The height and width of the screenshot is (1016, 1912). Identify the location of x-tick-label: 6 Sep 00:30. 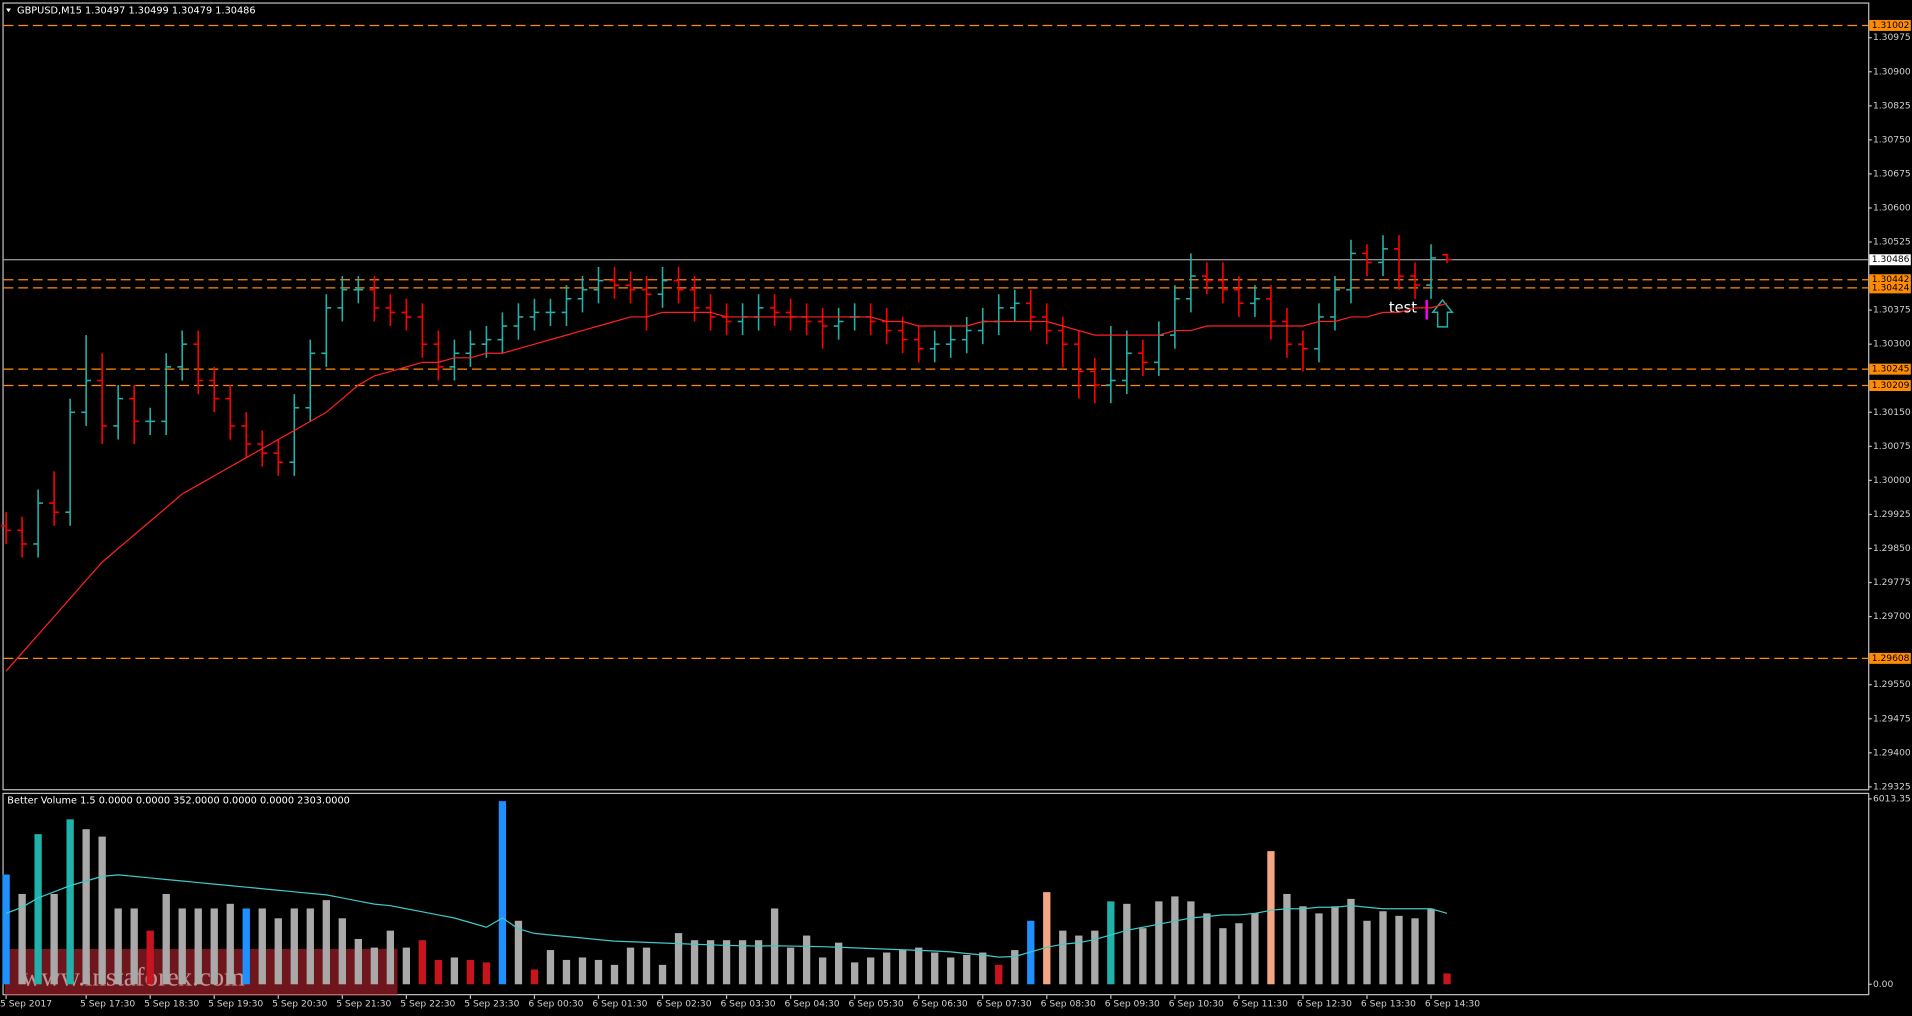
(555, 1004).